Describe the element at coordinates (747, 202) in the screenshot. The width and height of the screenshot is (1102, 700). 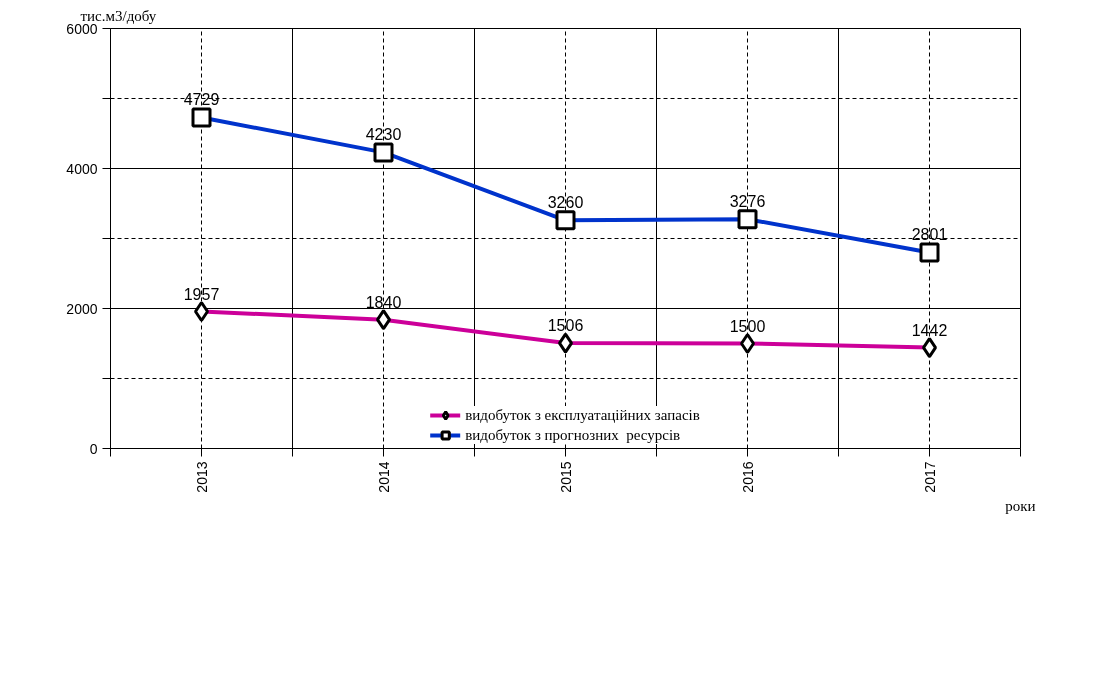
I see `data-label: 3276` at that location.